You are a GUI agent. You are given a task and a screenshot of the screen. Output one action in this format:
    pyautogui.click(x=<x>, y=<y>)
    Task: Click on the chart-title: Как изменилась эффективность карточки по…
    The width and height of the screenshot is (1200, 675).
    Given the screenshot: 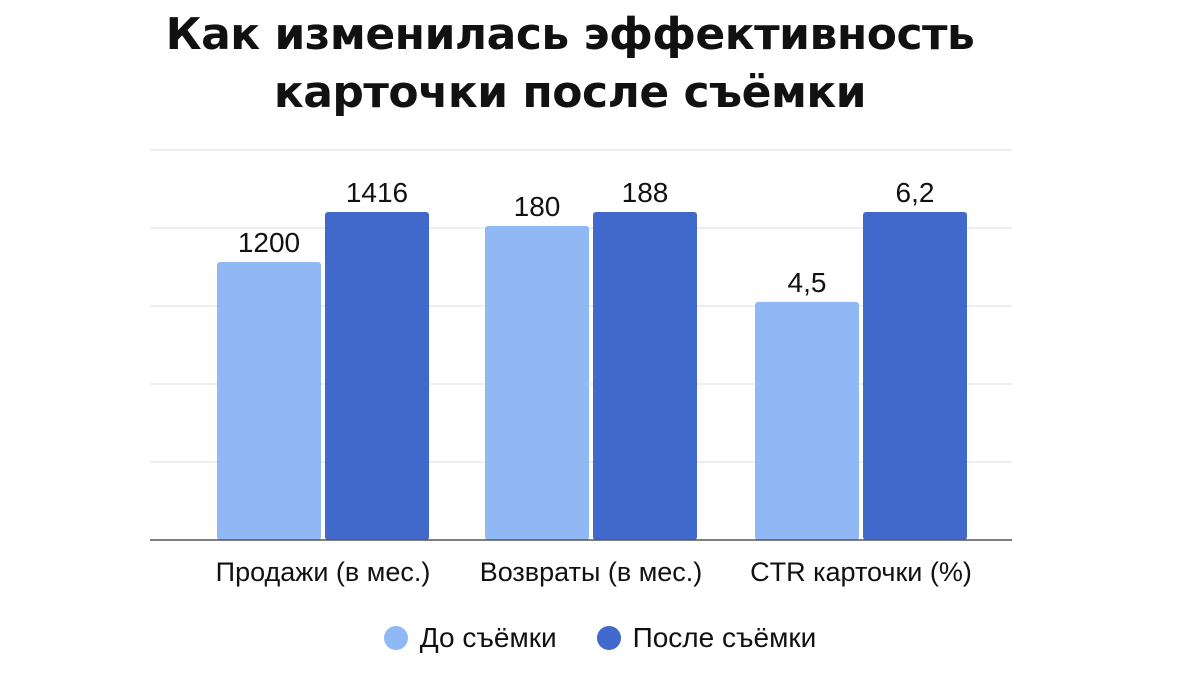 What is the action you would take?
    pyautogui.click(x=570, y=64)
    